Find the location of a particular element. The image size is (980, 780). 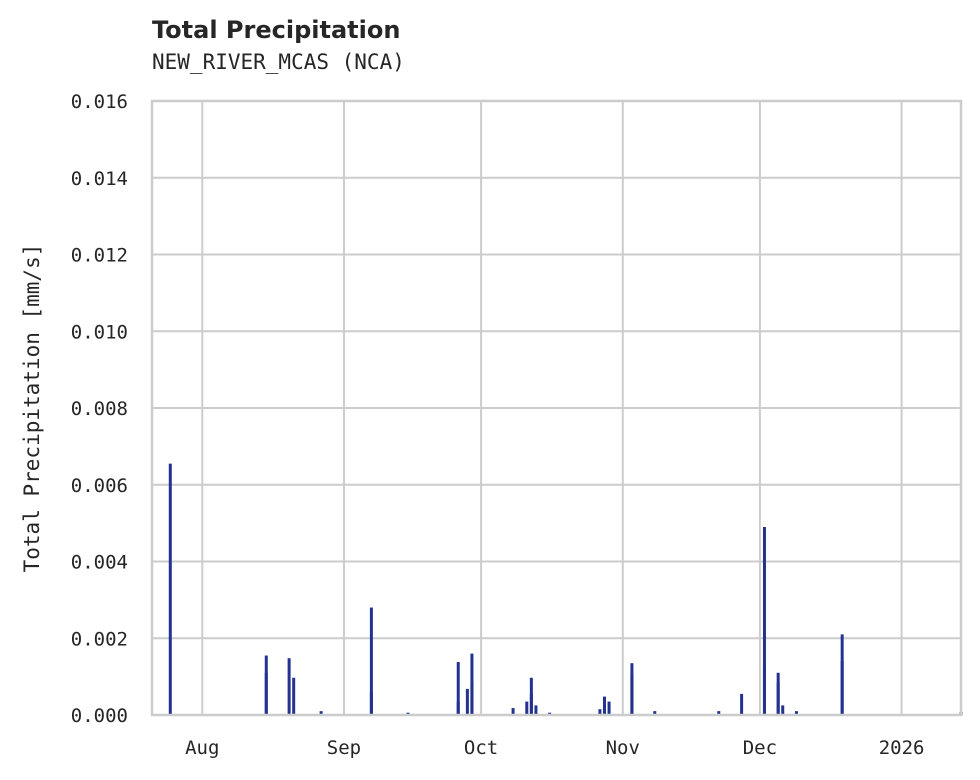

y-tick-label: 0.014 is located at coordinates (99, 179).